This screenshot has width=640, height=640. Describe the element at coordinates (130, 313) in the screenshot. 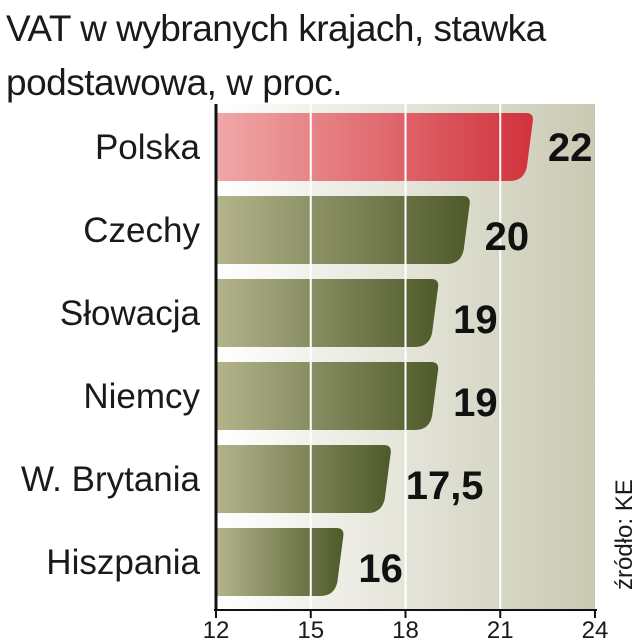

I see `category-label: Słowacja` at that location.